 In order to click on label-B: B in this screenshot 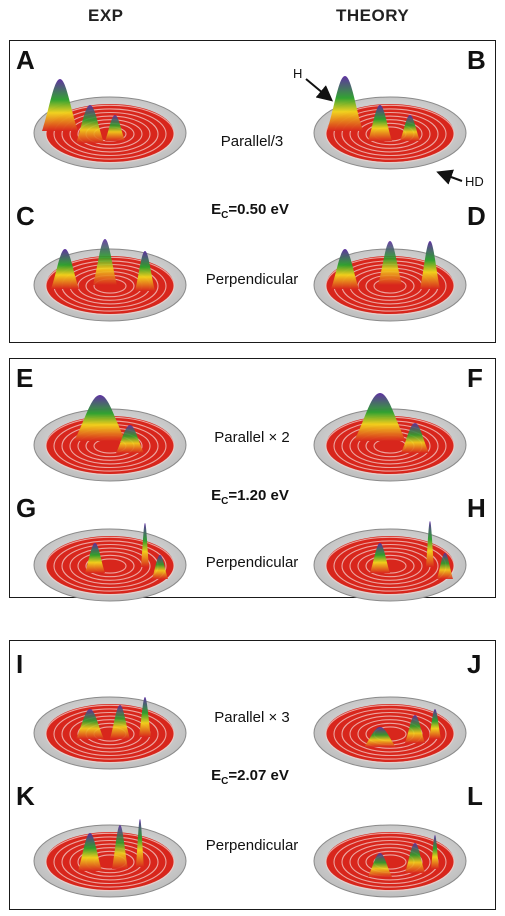, I will do `click(476, 60)`.